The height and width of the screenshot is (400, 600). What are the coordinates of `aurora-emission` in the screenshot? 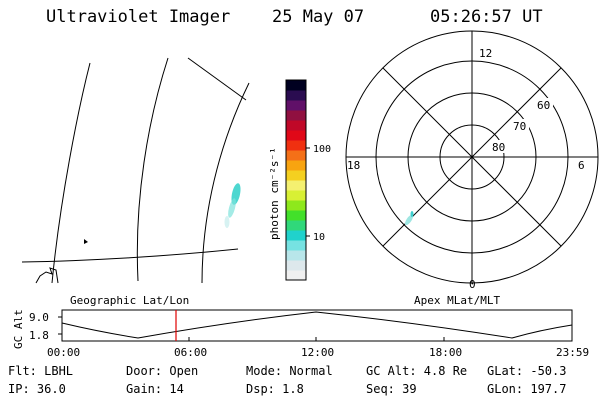 It's located at (232, 205).